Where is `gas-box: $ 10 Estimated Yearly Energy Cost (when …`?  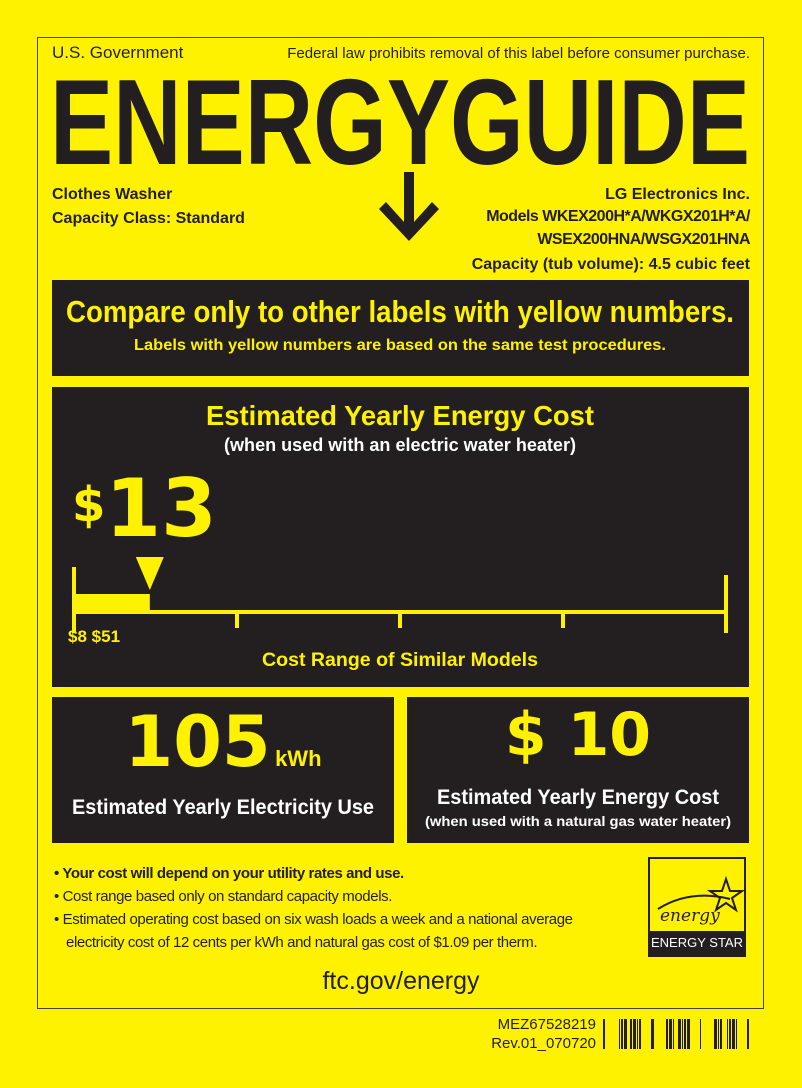 gas-box: $ 10 Estimated Yearly Energy Cost (when … is located at coordinates (578, 770).